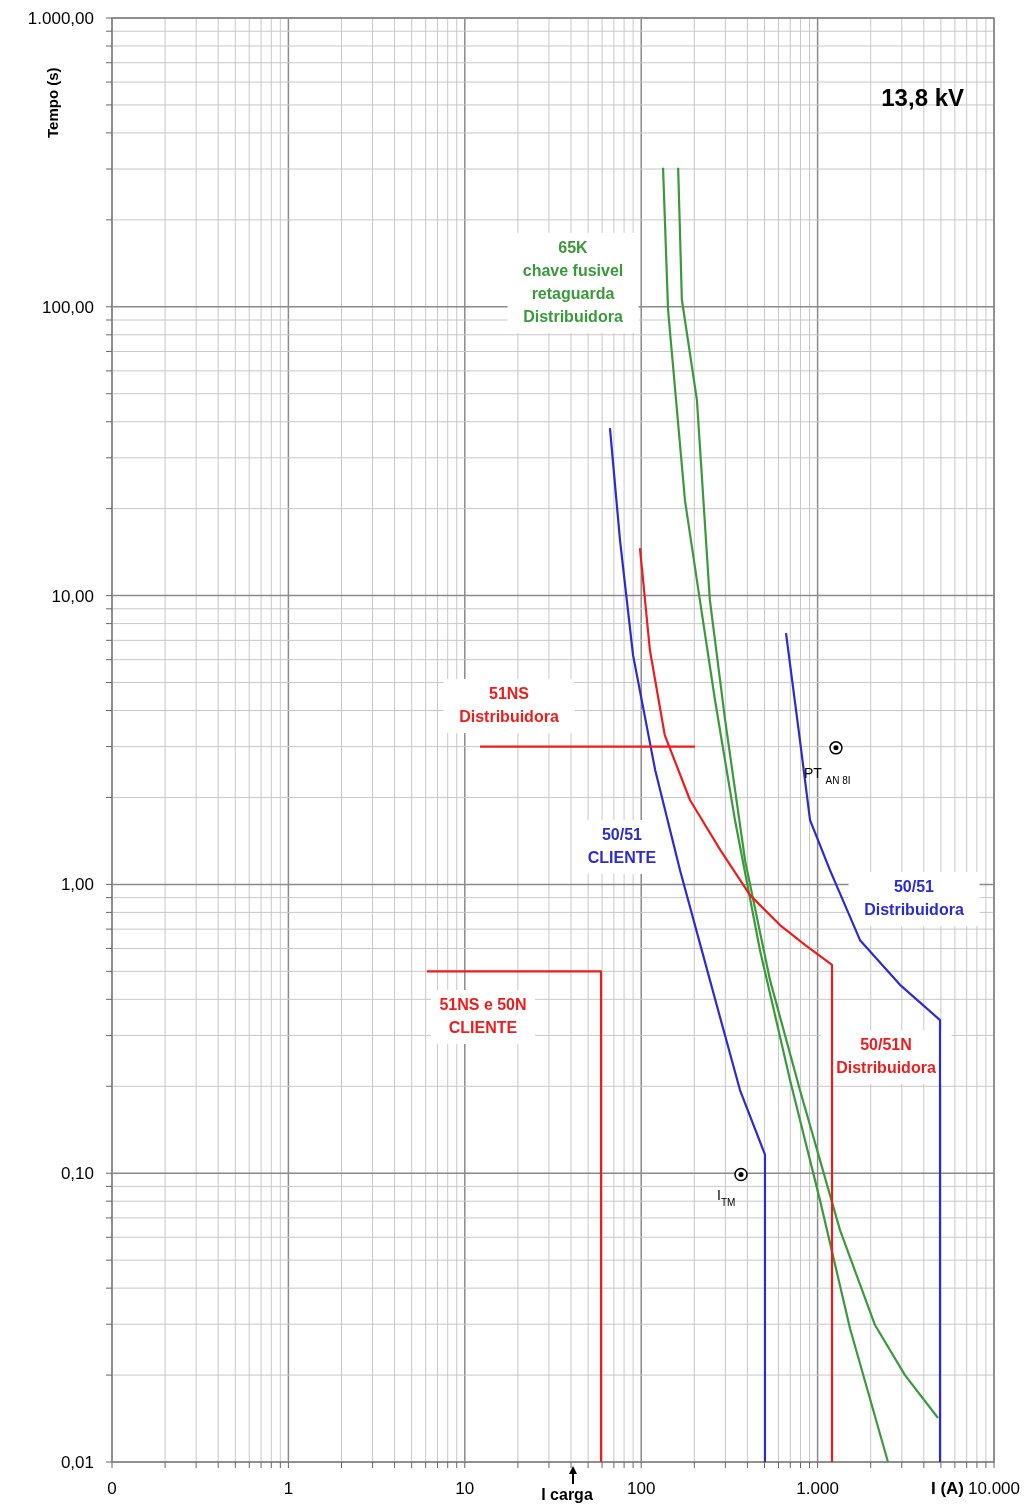 Image resolution: width=1030 pixels, height=1511 pixels. I want to click on series-label: 50/51 CLIENTE, so click(622, 846).